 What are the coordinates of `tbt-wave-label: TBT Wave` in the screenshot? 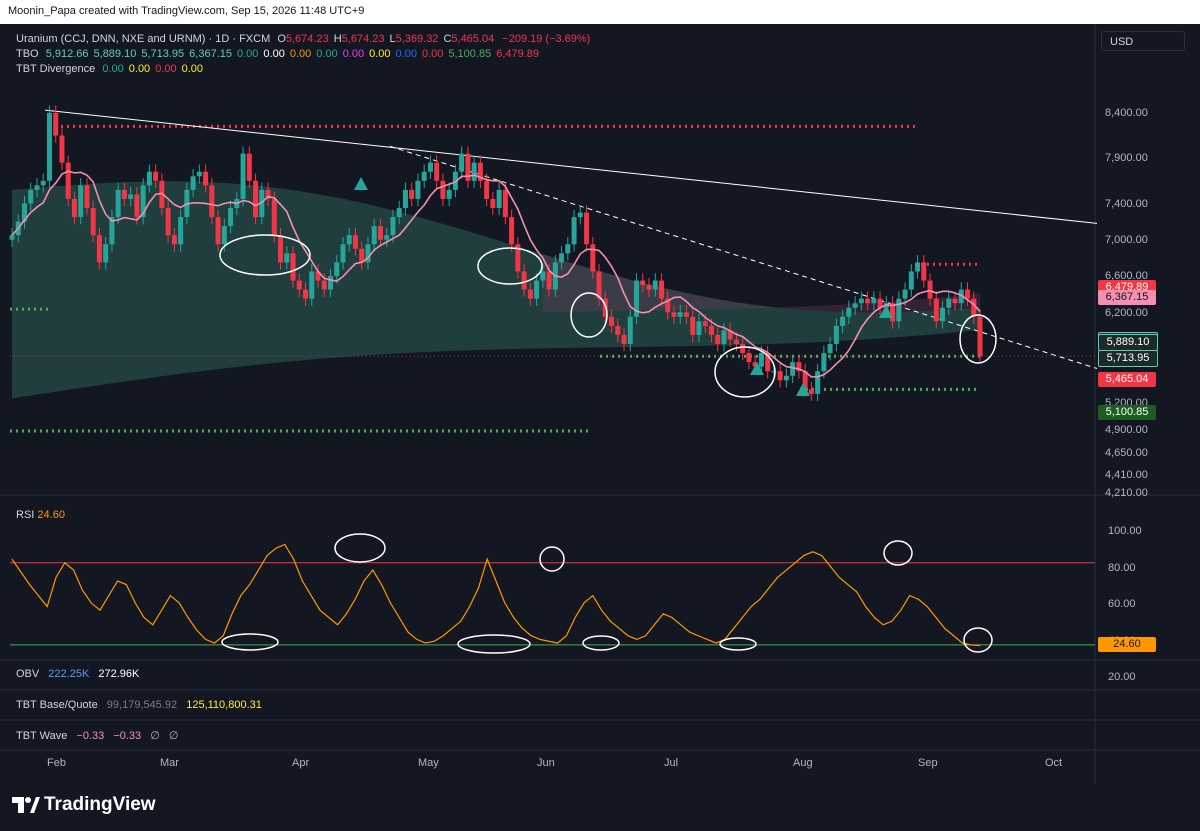 It's located at (42, 736).